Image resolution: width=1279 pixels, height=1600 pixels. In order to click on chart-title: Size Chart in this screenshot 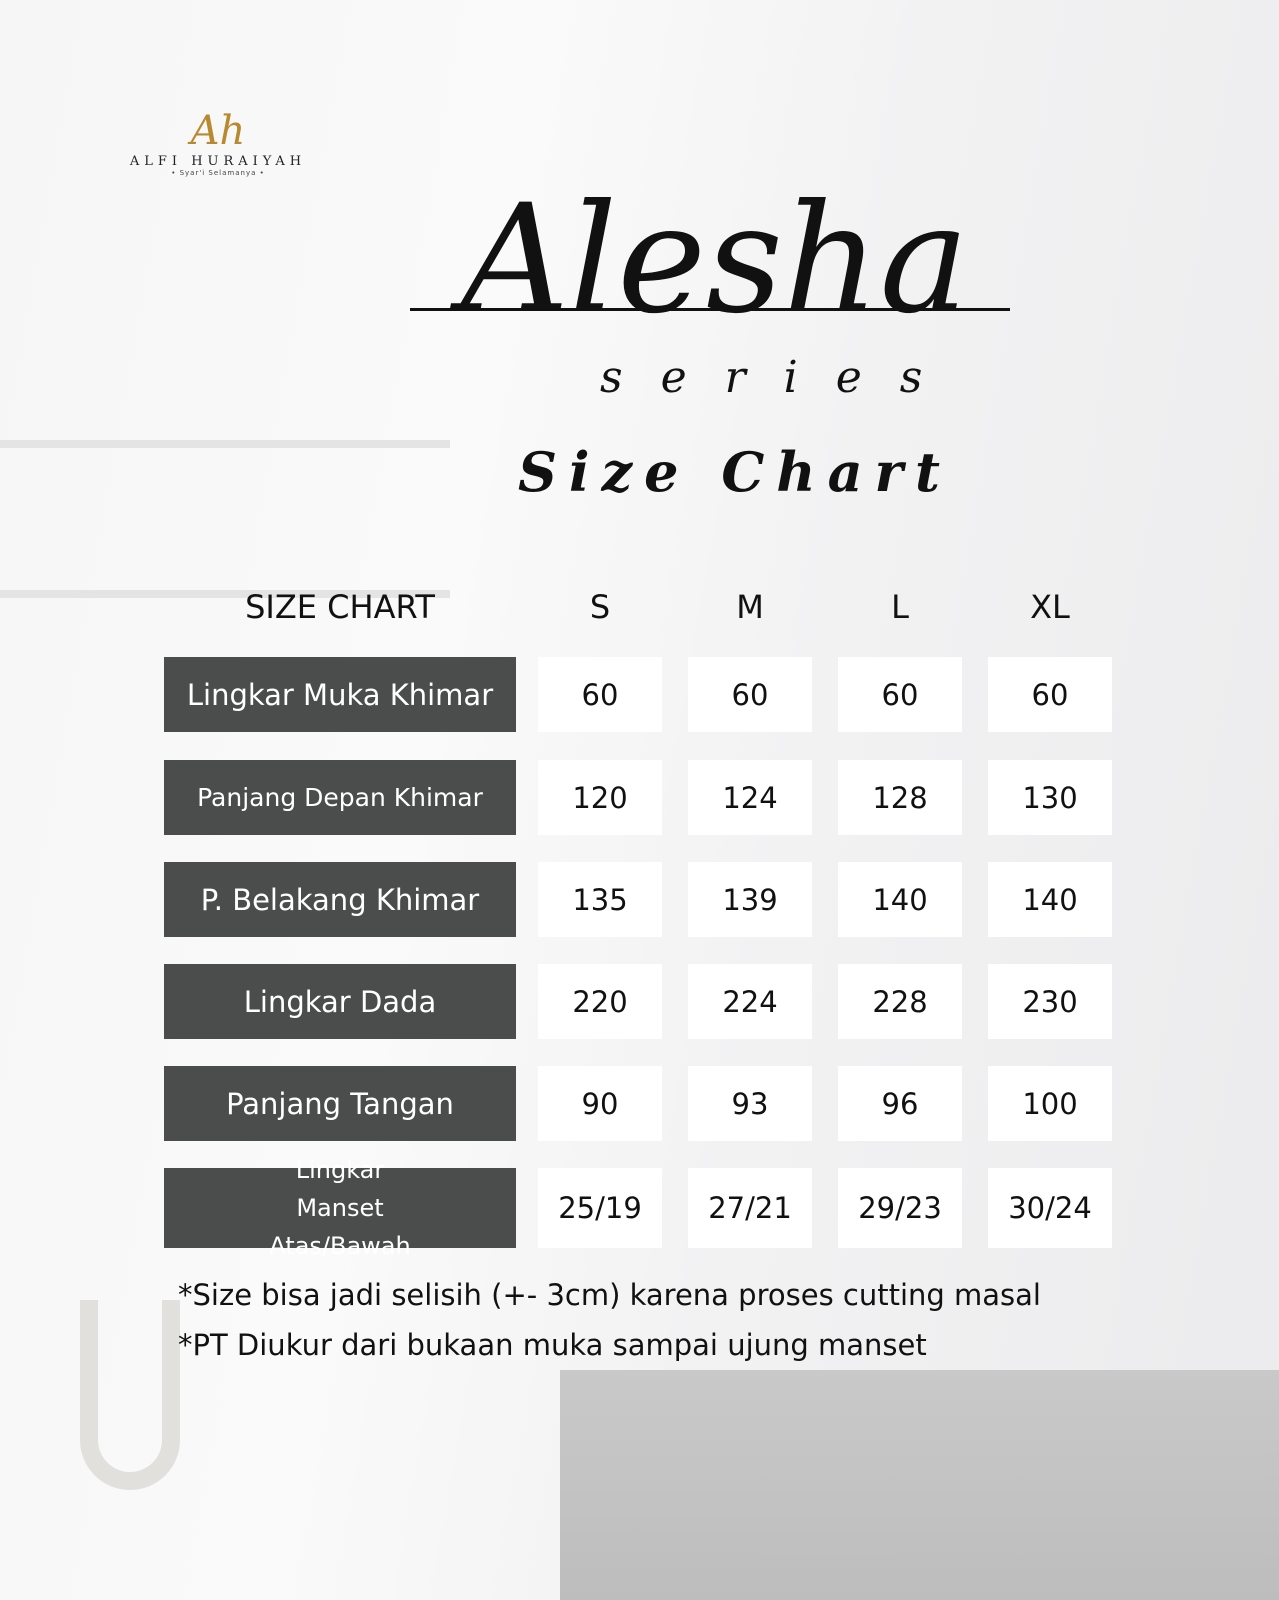, I will do `click(735, 472)`.